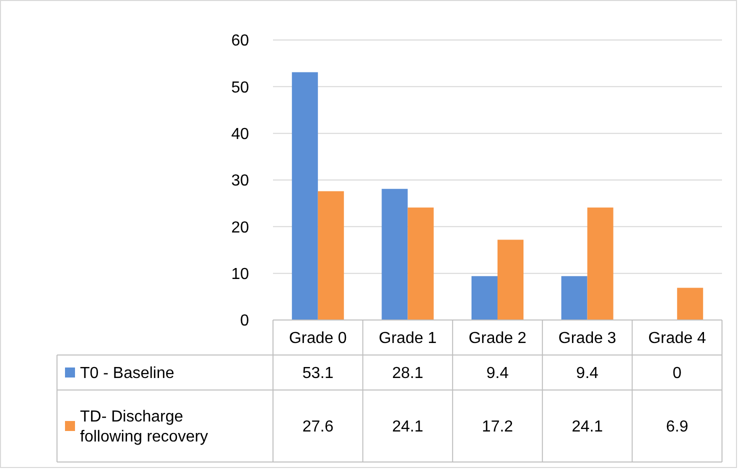 This screenshot has width=739, height=470. What do you see at coordinates (240, 134) in the screenshot?
I see `y-tick-label: 40` at bounding box center [240, 134].